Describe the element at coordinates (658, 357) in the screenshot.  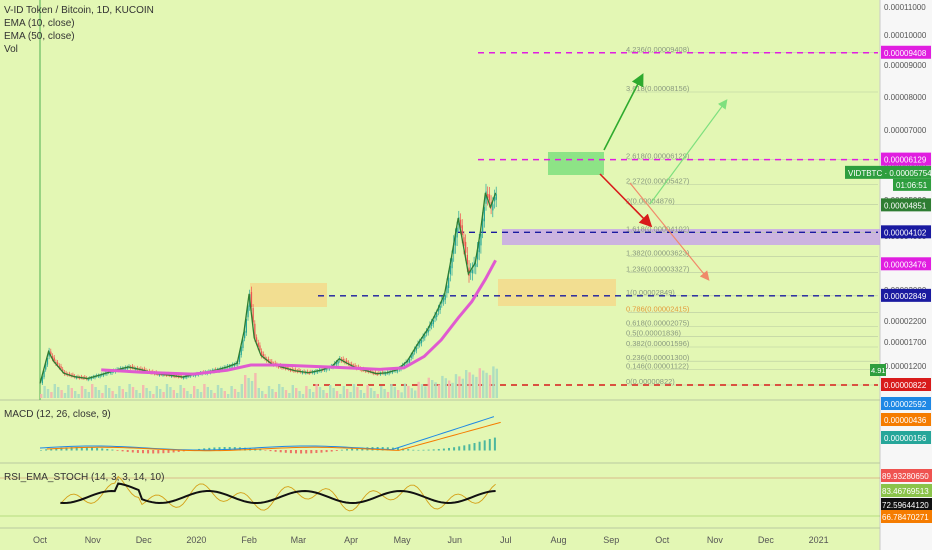
I see `fib-label-13: 0.236(0.00001300)` at that location.